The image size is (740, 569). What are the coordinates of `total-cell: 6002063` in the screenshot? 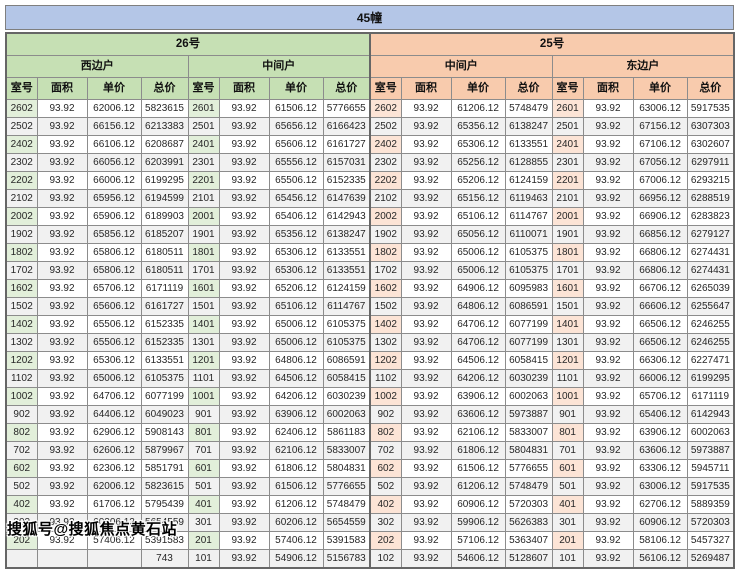 It's located at (710, 432).